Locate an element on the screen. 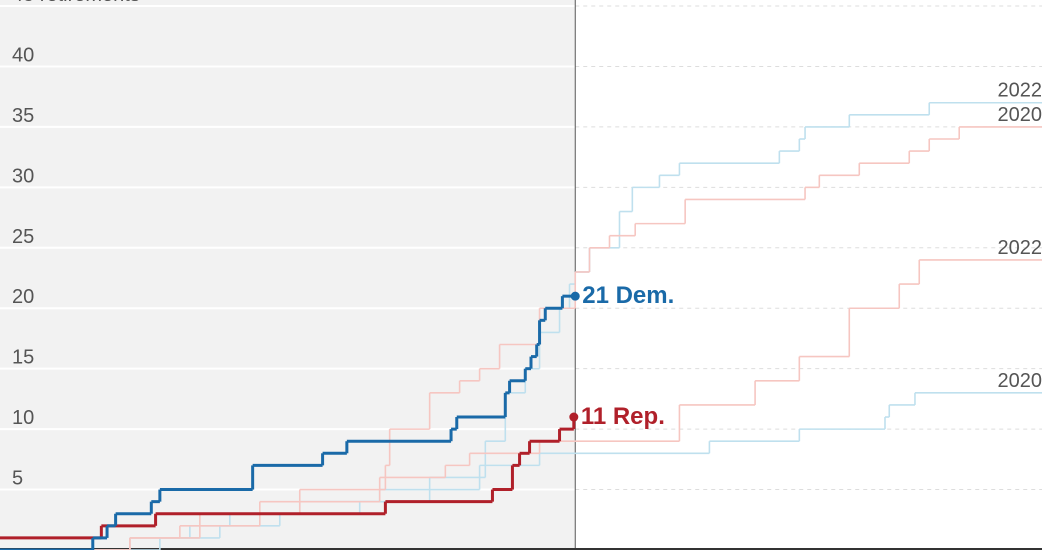 This screenshot has height=550, width=1050. y-tick-label: 25 is located at coordinates (23, 237).